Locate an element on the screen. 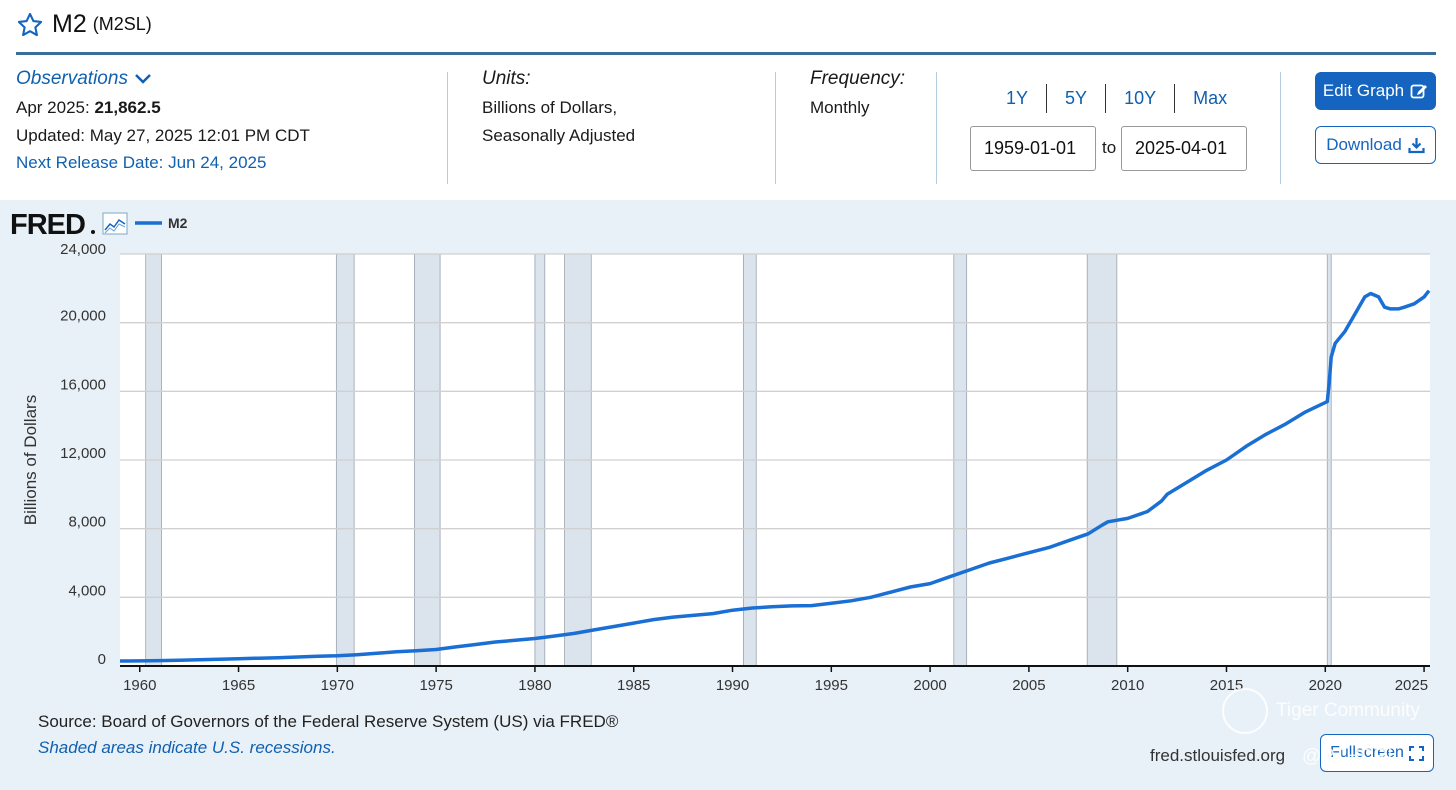 Image resolution: width=1456 pixels, height=790 pixels. x-tick-label: 1965 is located at coordinates (238, 685).